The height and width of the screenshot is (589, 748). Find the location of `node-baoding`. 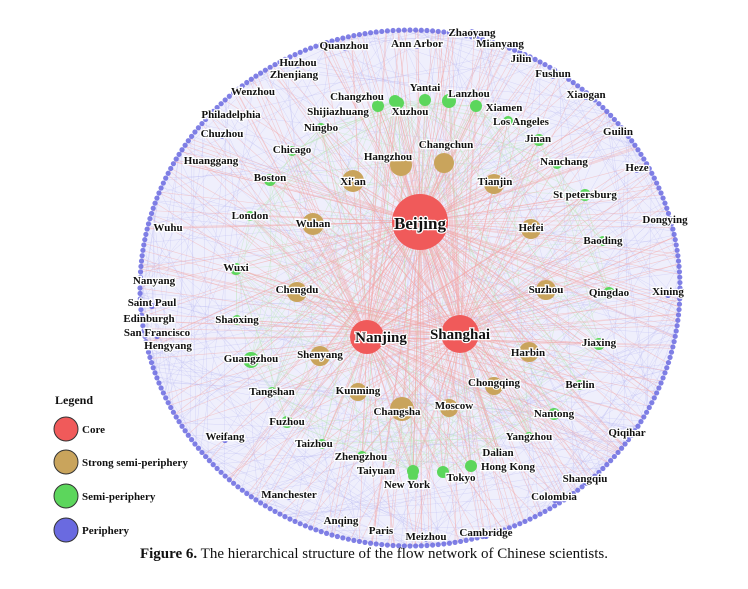

node-baoding is located at coordinates (603, 241).